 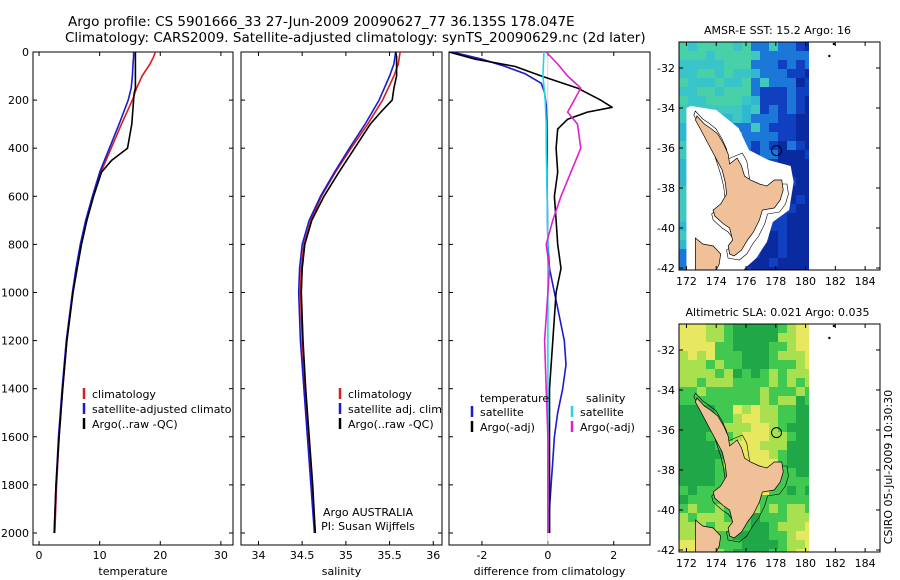 I want to click on depth-contour, so click(x=741, y=185).